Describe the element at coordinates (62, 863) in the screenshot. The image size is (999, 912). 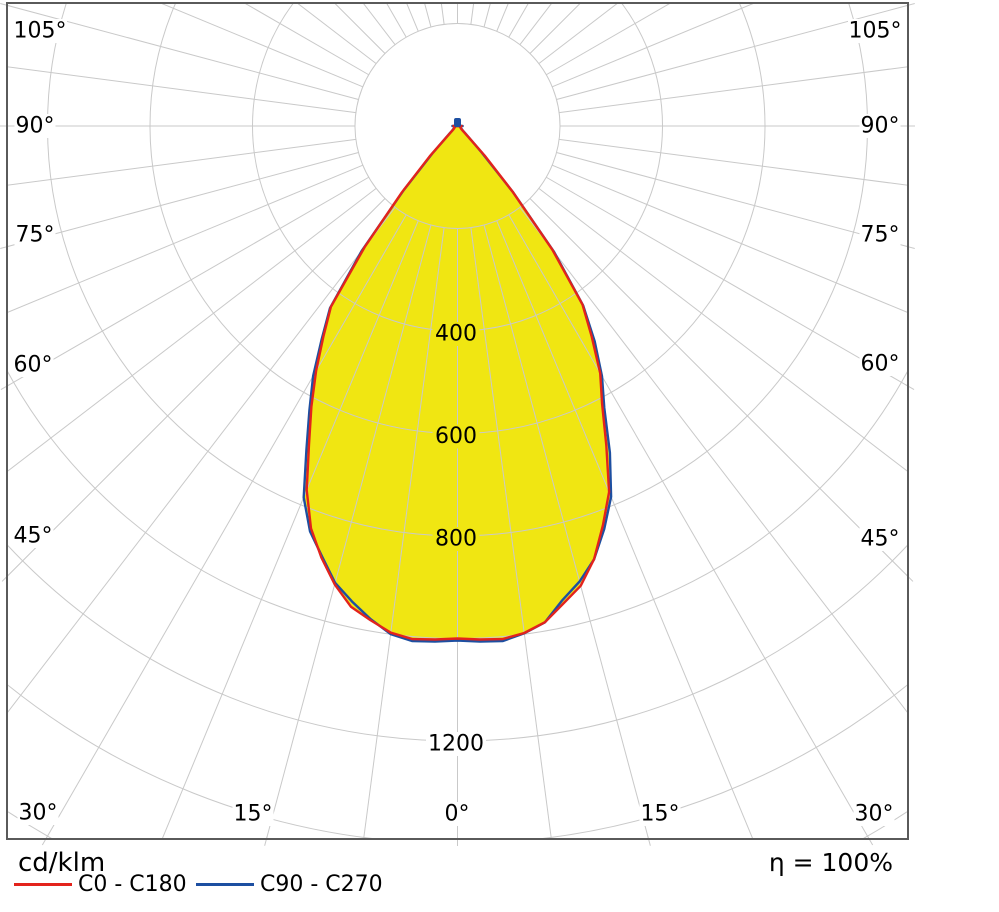
I see `units-label: cd/klm` at that location.